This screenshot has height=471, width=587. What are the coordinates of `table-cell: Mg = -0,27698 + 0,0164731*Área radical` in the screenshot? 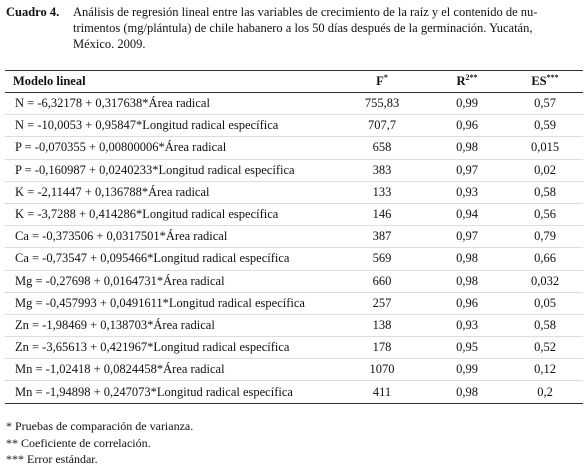 It's located at (171, 281).